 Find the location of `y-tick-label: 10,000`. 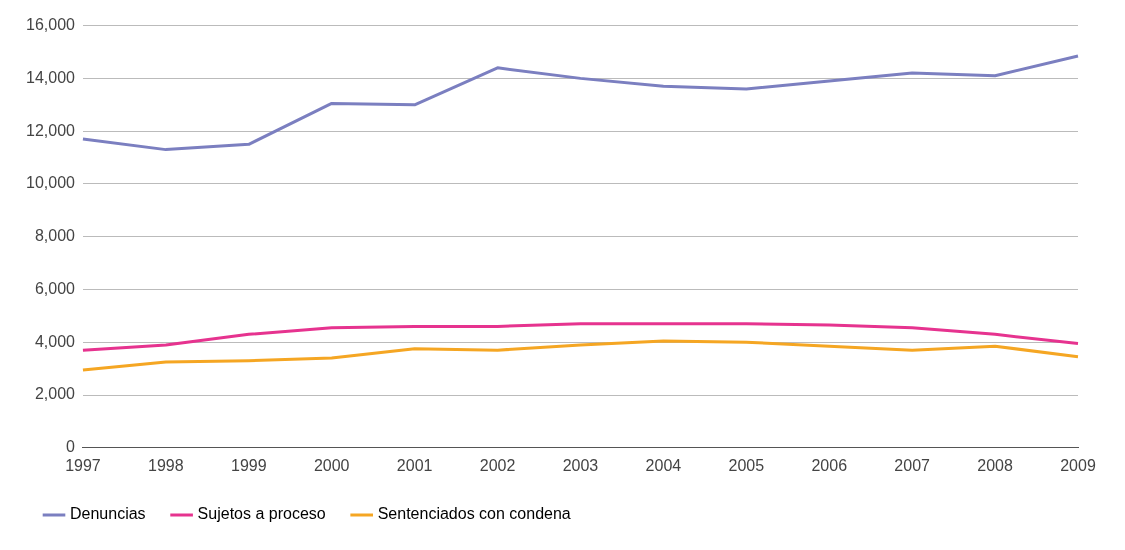

y-tick-label: 10,000 is located at coordinates (51, 183).